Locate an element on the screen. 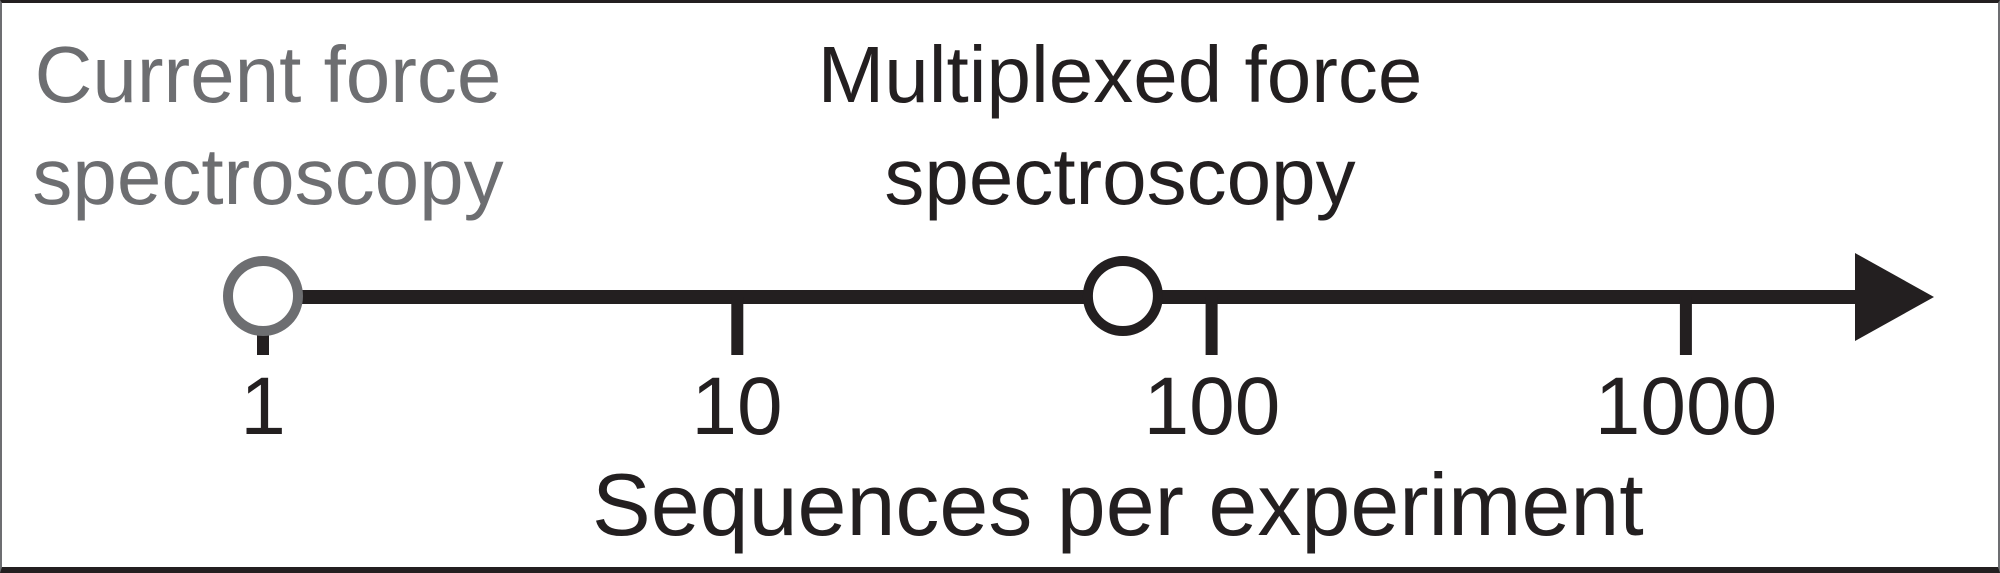 The image size is (2000, 573). label-multiplexed-line2: spectroscopy is located at coordinates (1120, 176).